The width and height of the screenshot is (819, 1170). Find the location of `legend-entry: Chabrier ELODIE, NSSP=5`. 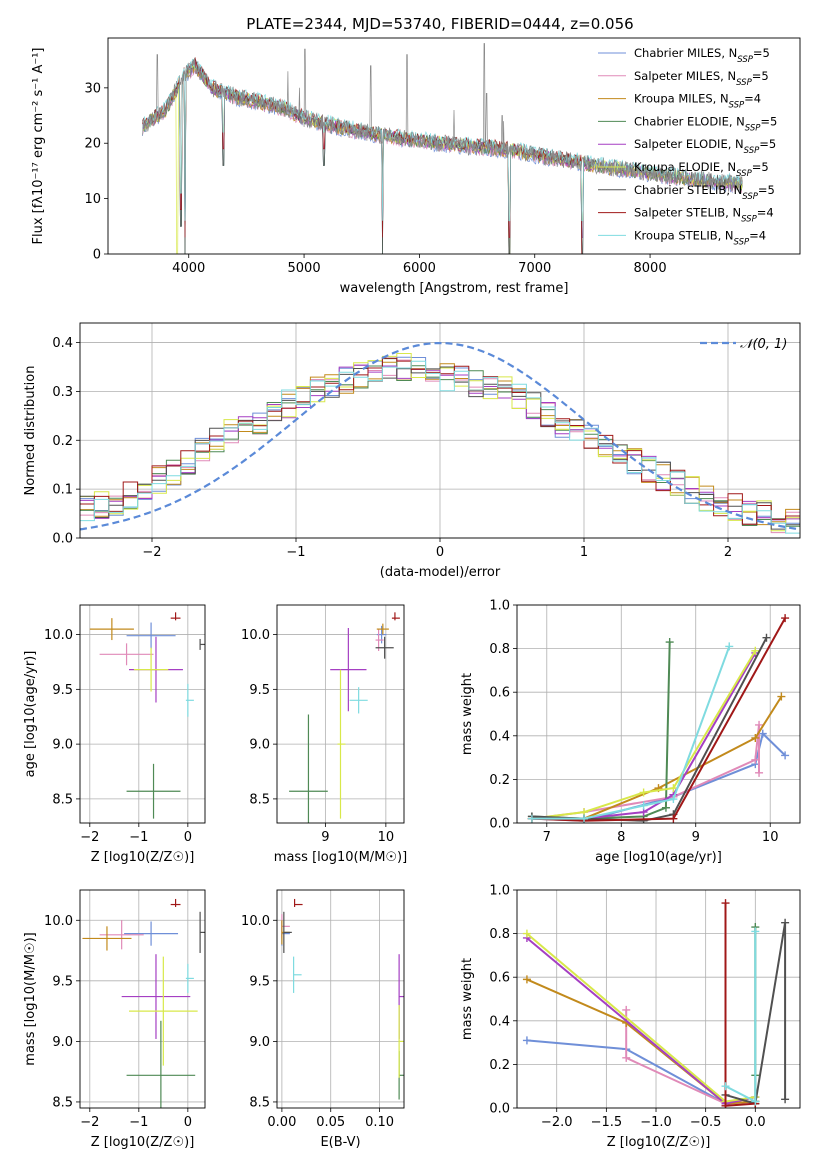

legend-entry: Chabrier ELODIE, NSSP=5 is located at coordinates (705, 123).